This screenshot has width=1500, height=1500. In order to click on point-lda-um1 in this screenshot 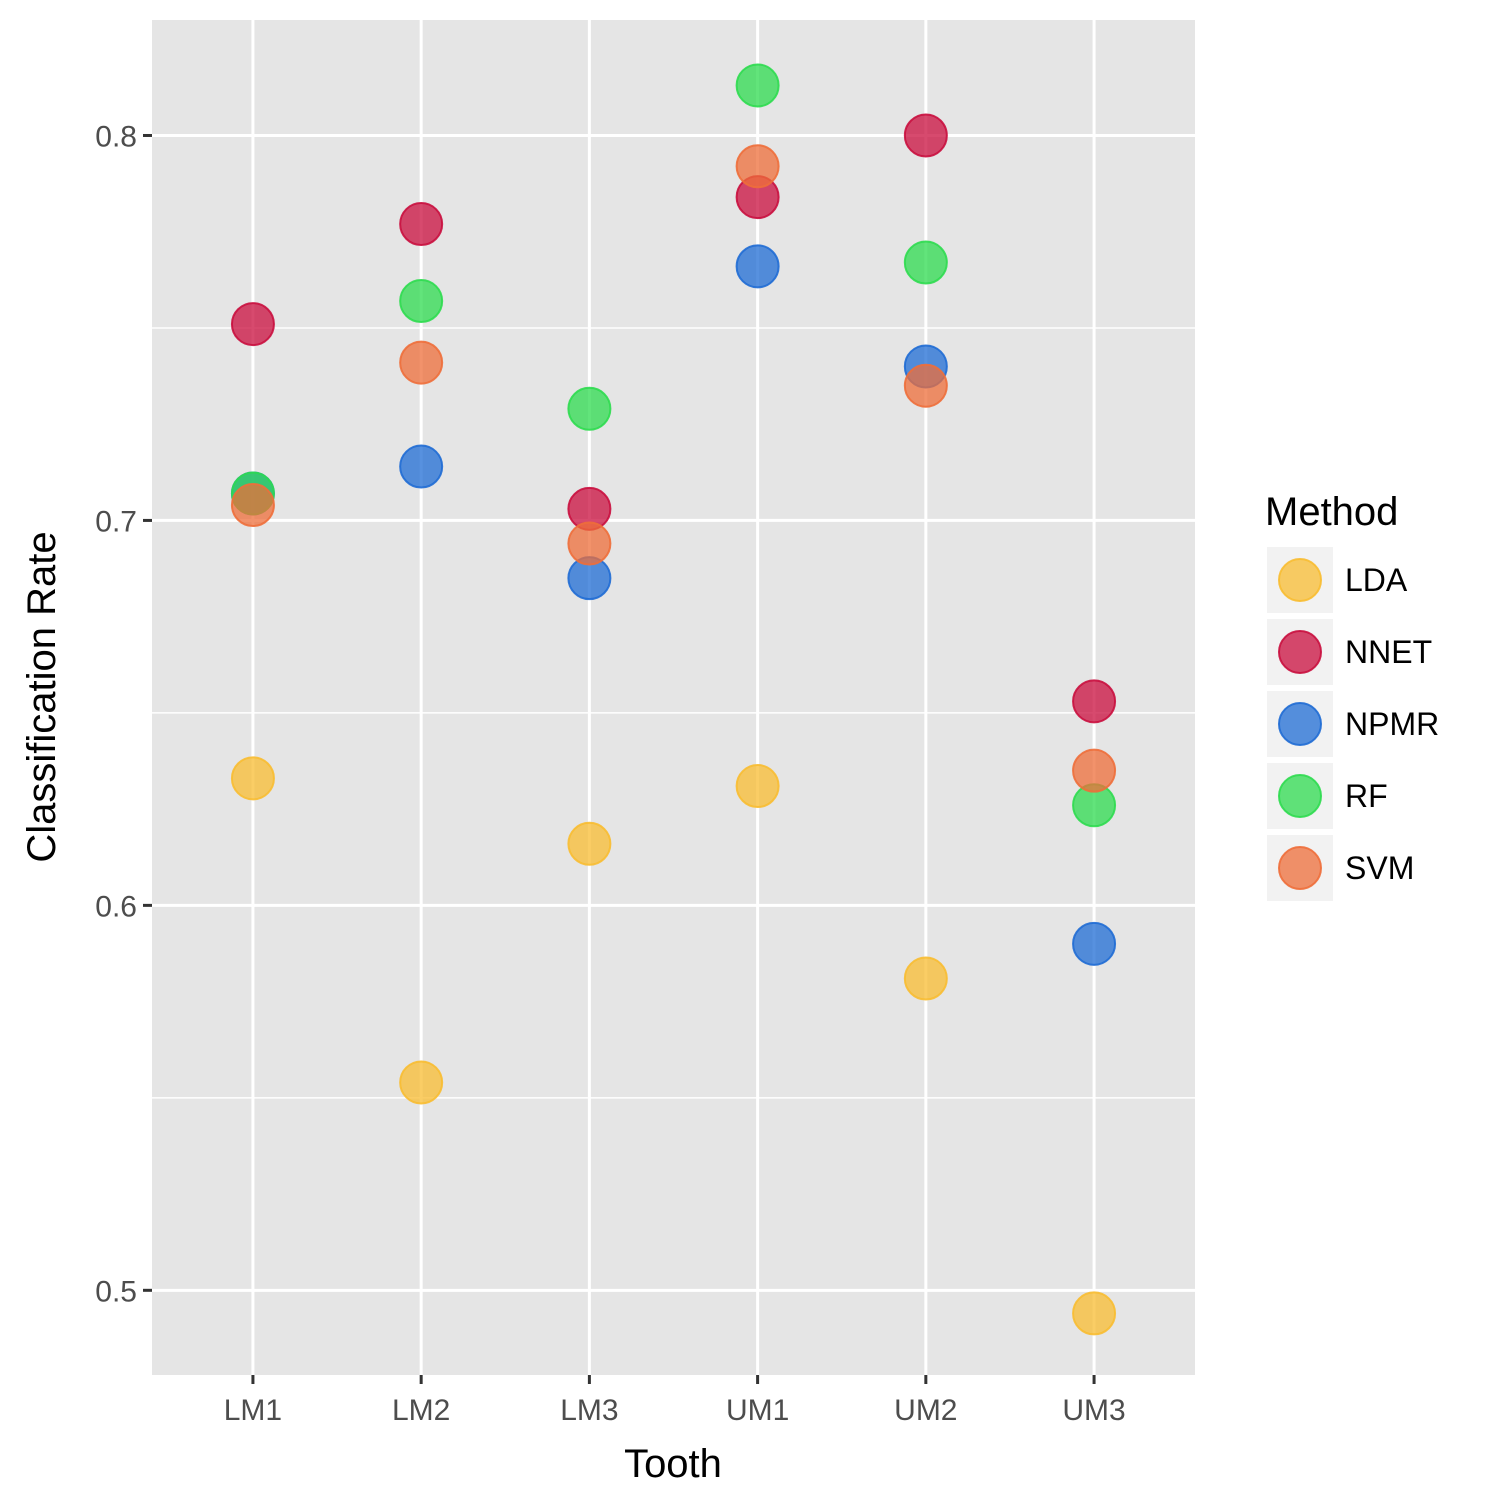, I will do `click(757, 786)`.